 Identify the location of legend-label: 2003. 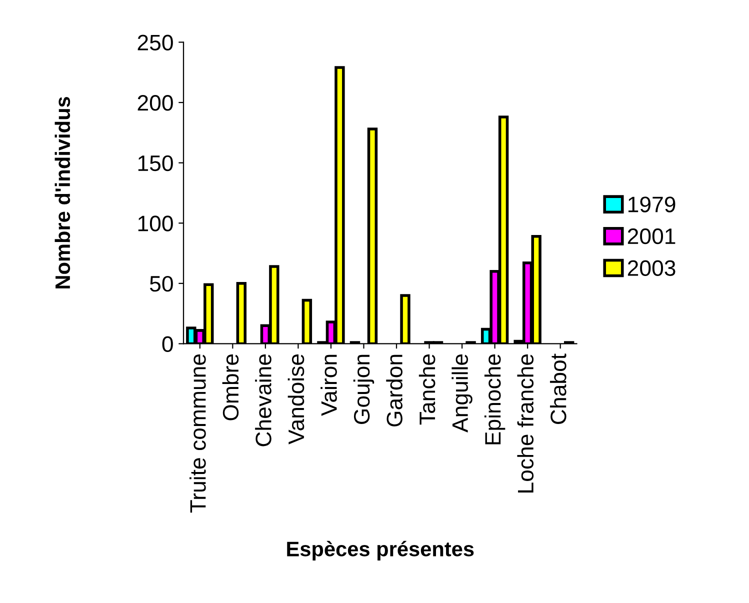
(652, 268).